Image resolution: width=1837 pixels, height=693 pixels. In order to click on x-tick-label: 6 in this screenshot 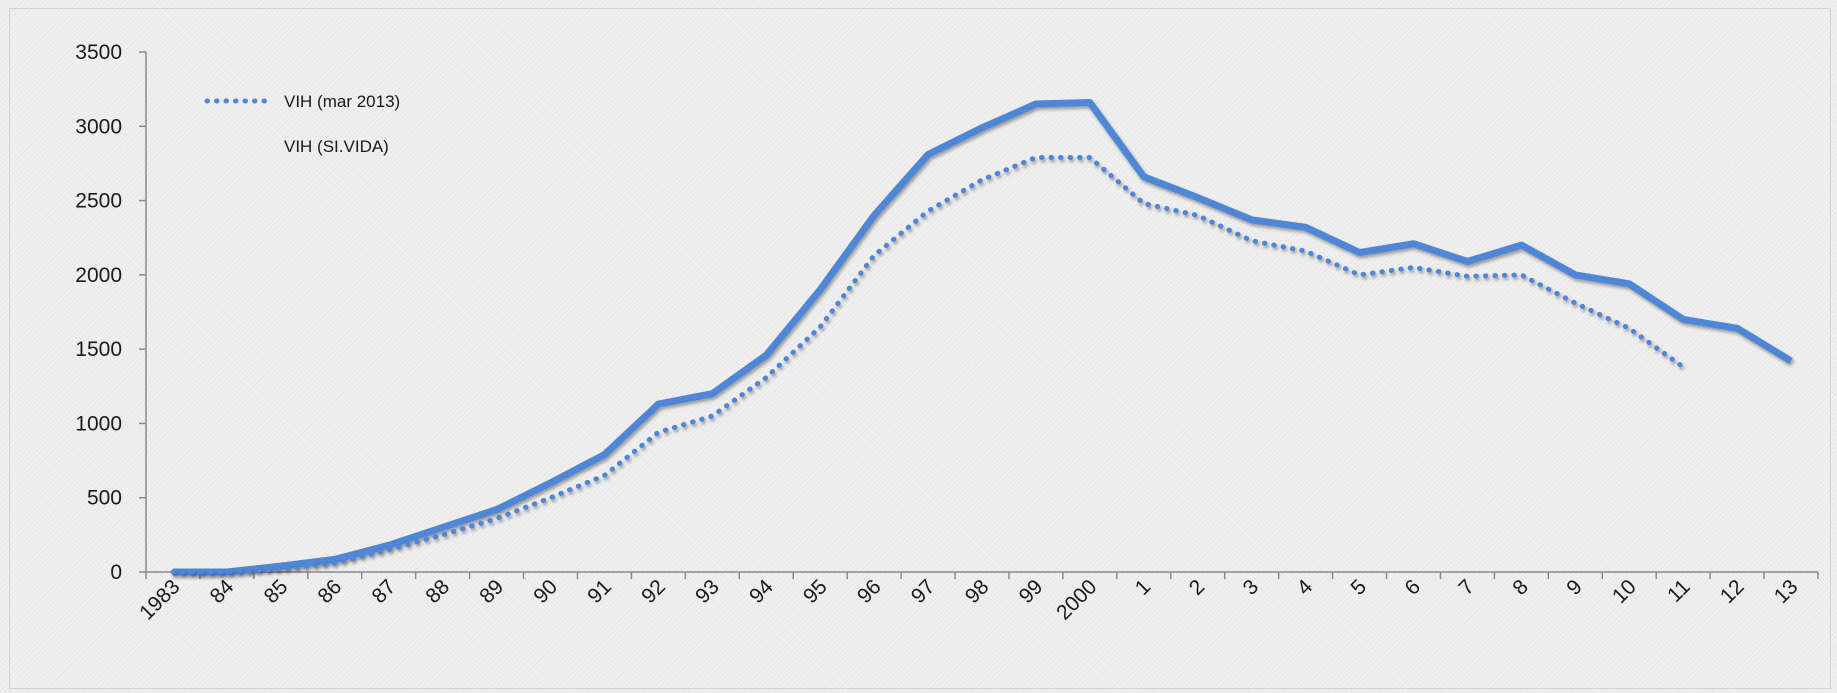, I will do `click(1412, 587)`.